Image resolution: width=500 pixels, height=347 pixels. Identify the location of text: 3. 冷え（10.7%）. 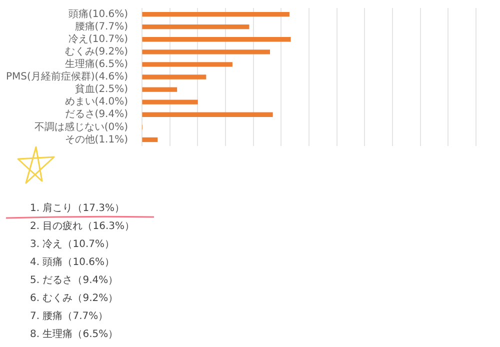
(73, 245).